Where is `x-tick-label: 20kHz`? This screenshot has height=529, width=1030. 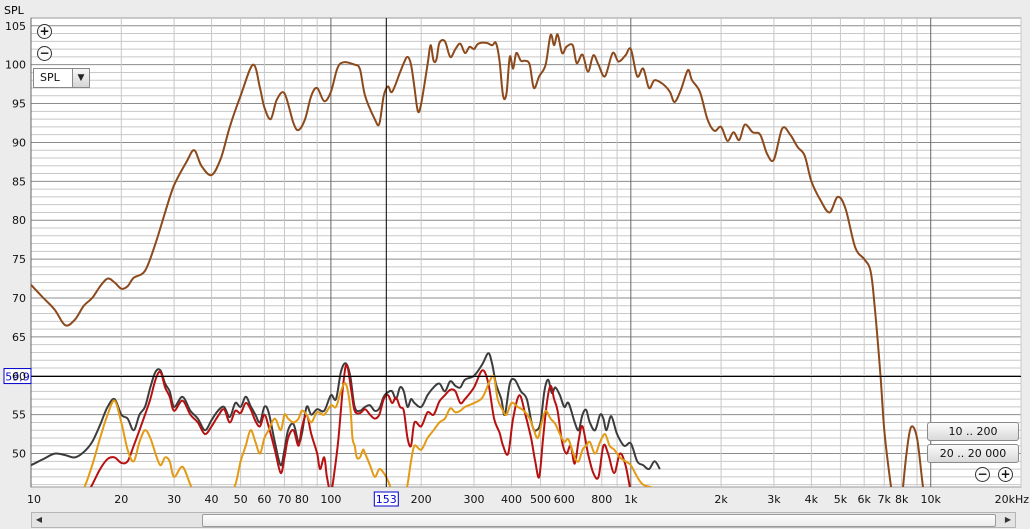 x-tick-label: 20kHz is located at coordinates (1012, 499).